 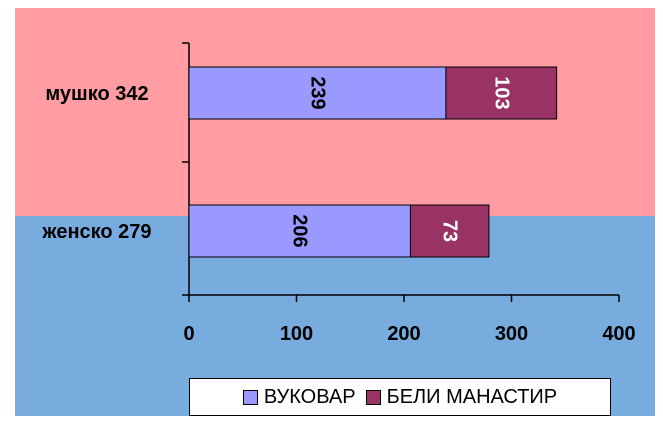 I want to click on x-tick-label-4: 400, so click(x=618, y=334).